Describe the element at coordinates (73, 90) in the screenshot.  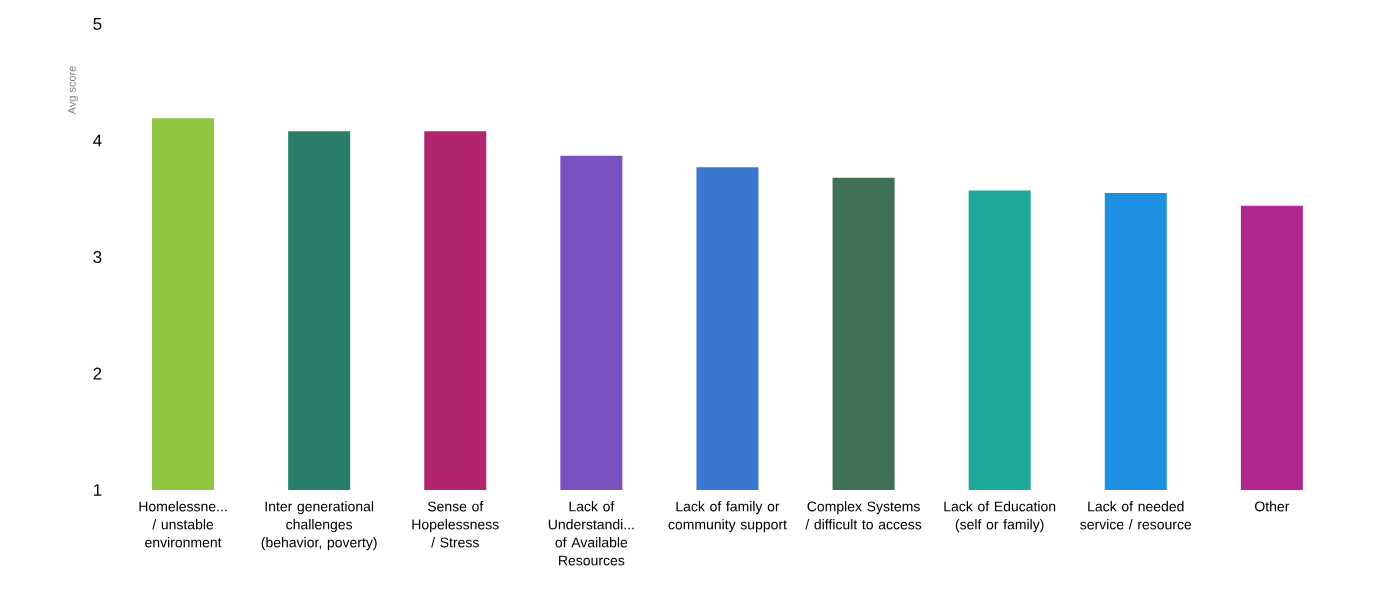
I see `y-axis-title: Avg score` at that location.